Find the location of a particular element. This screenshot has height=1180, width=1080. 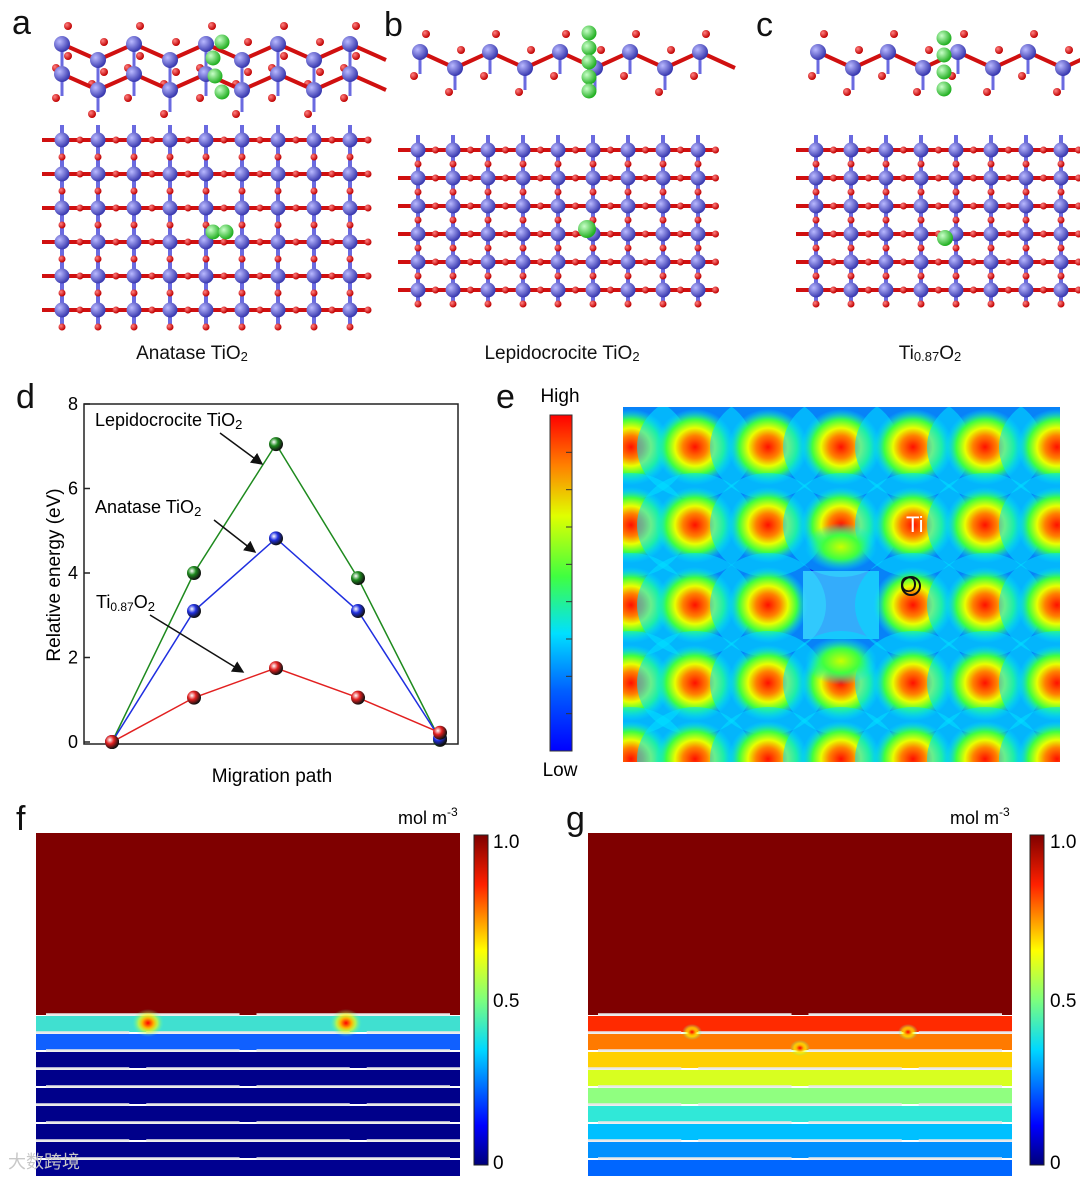

colorbar-g-top: 1.0 is located at coordinates (1063, 842).